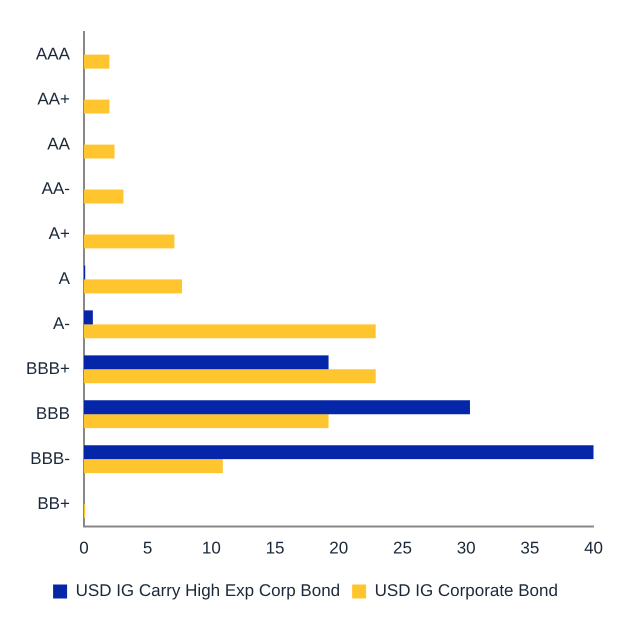  I want to click on x-tick-label: 35, so click(530, 548).